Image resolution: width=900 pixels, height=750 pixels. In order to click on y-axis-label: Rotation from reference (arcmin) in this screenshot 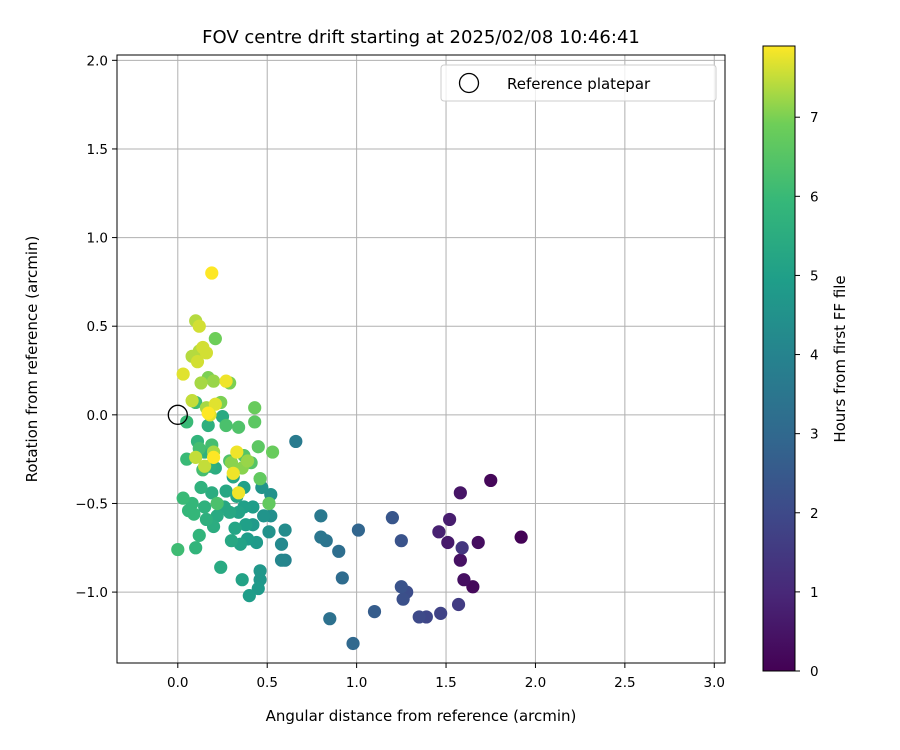, I will do `click(32, 359)`.